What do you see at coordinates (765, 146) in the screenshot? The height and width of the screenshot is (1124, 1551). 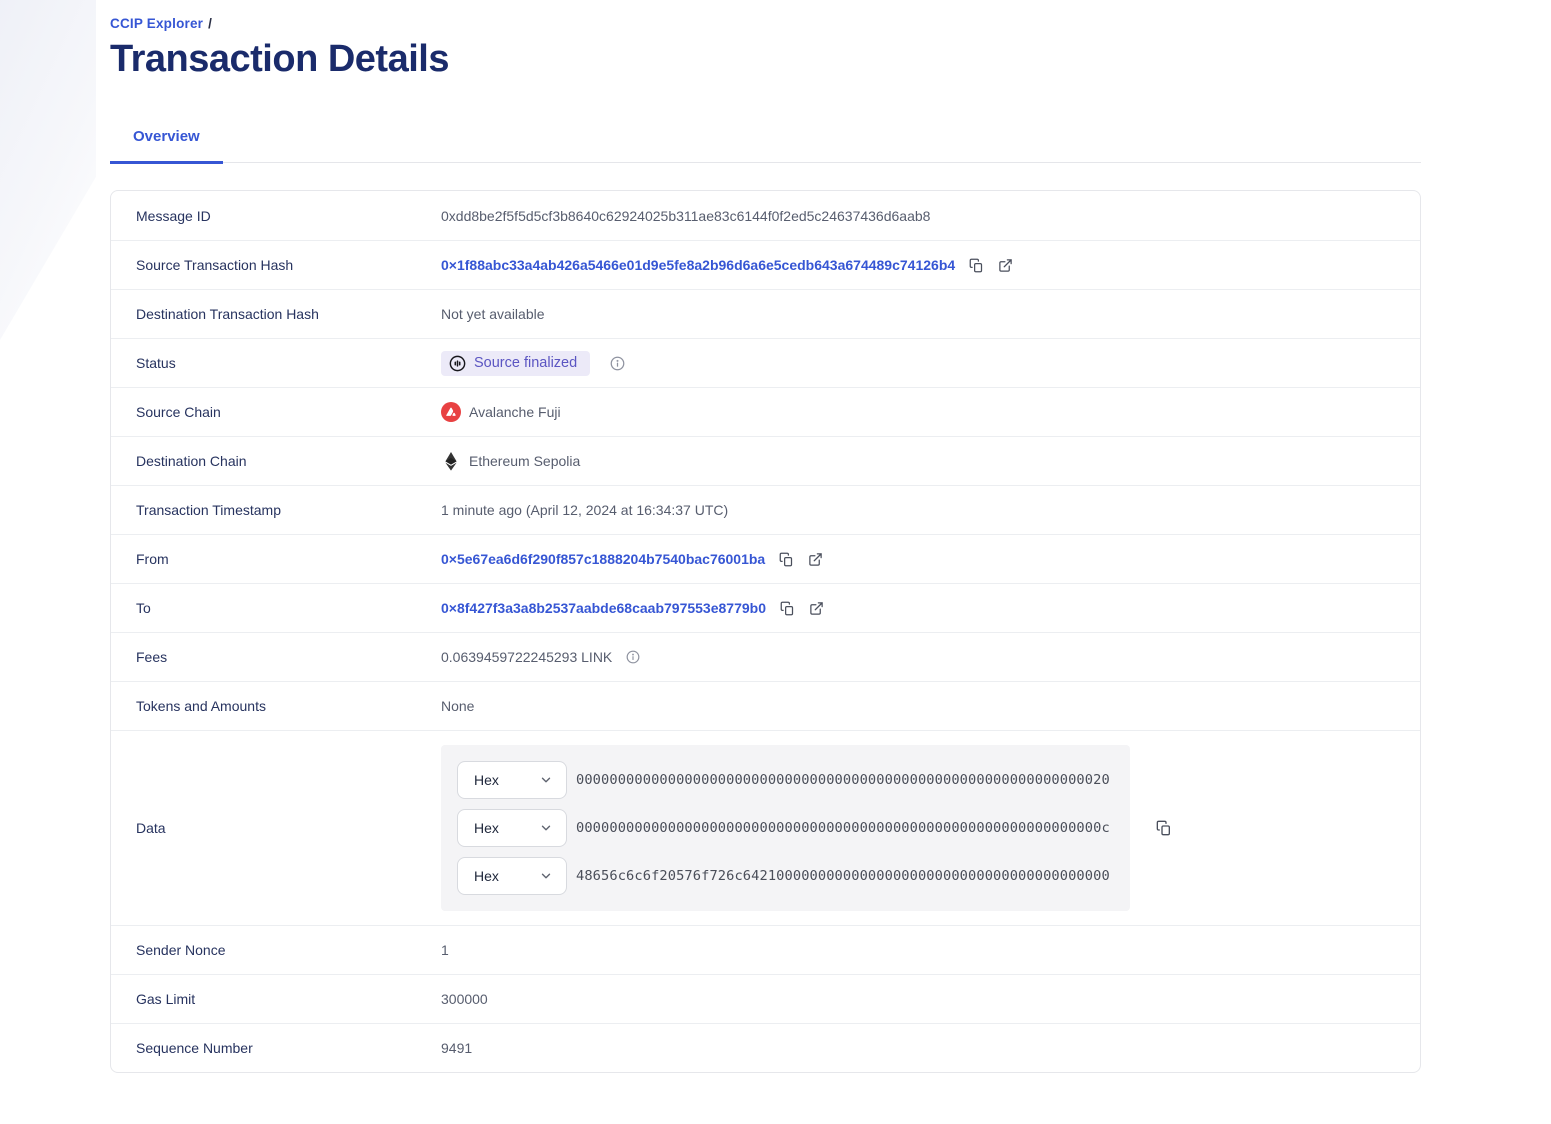 I see `tab-bar: Overview` at bounding box center [765, 146].